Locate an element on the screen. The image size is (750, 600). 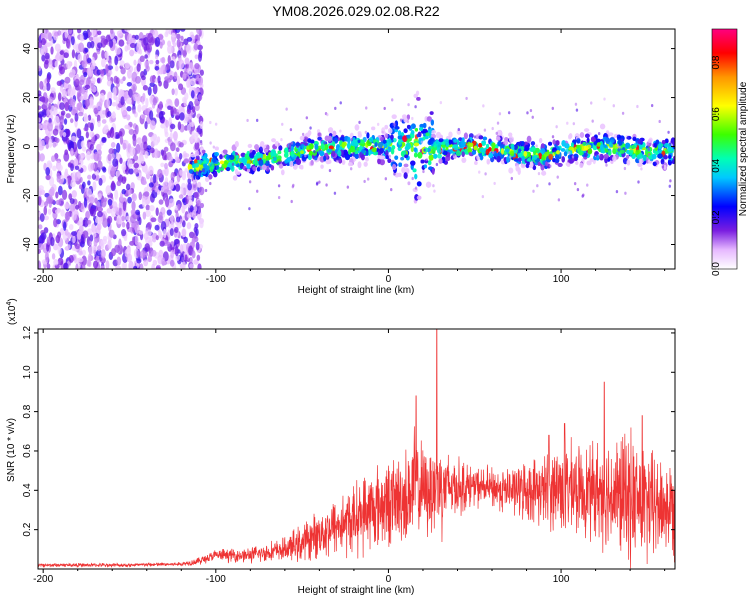
colorbar-tick-label: 0.4 is located at coordinates (716, 165).